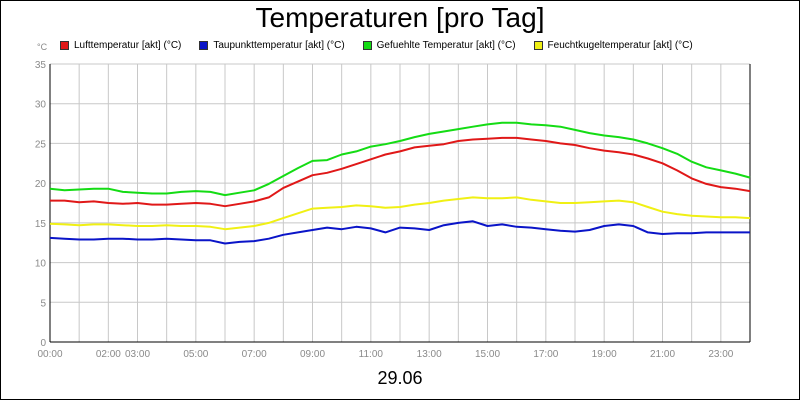  I want to click on legend-item-feuchtkugeltemperatur: Feuchtkugeltemperatur [akt] (°C), so click(613, 45).